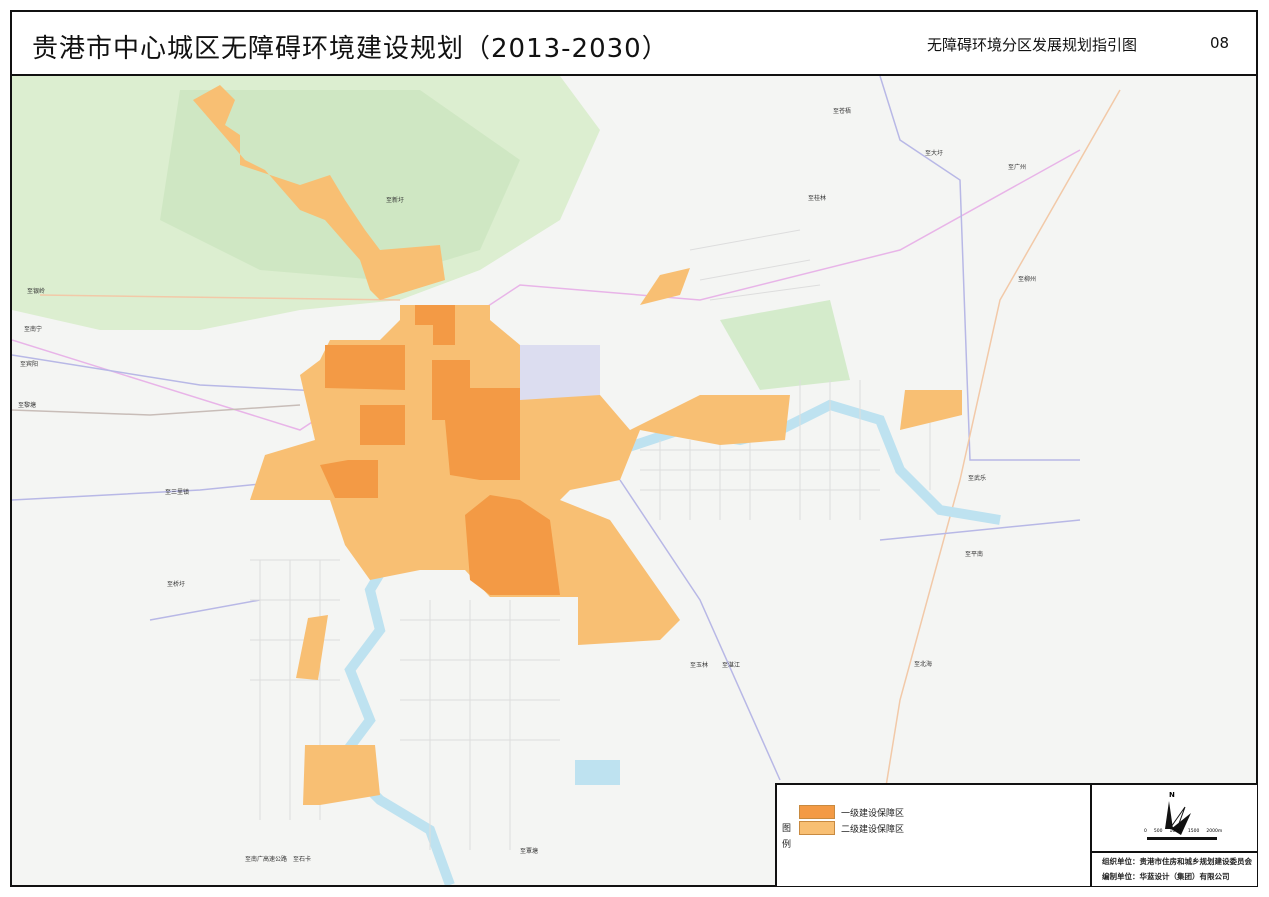 The height and width of the screenshot is (897, 1269). I want to click on place-label: 至湛江, so click(731, 665).